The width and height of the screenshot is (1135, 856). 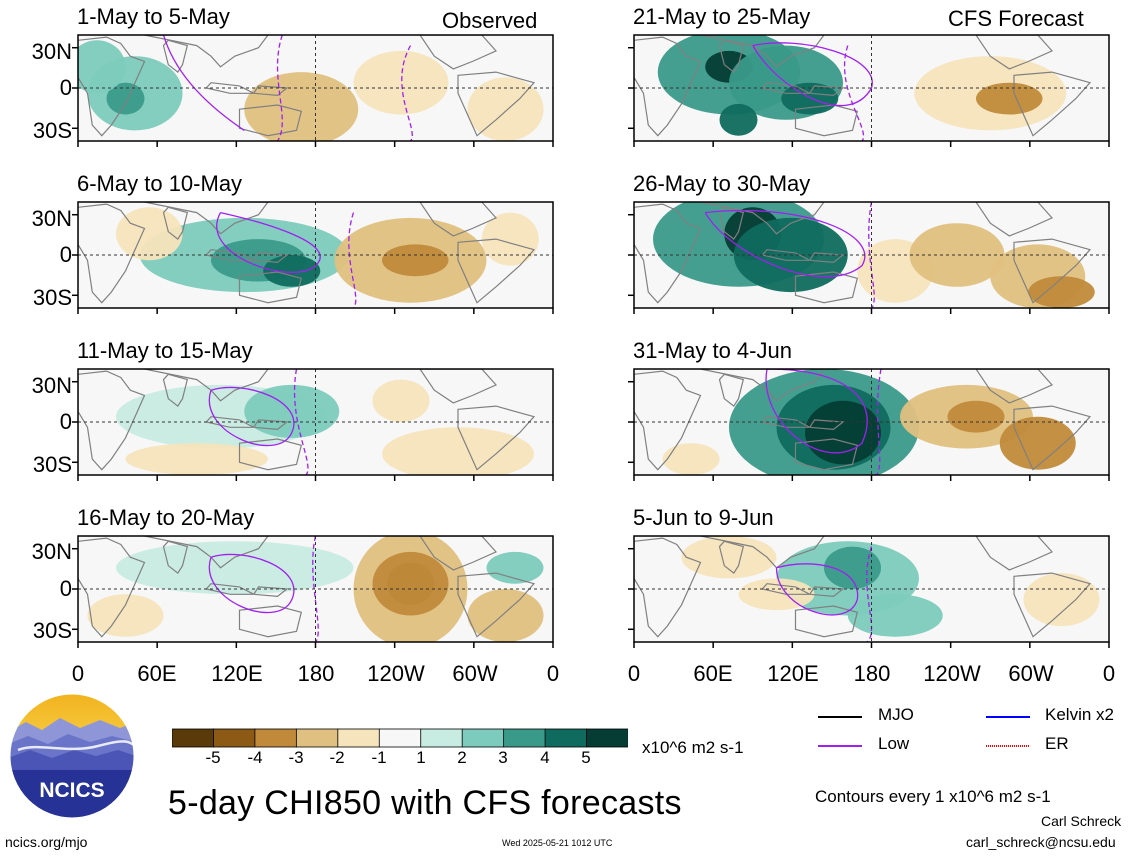 What do you see at coordinates (337, 757) in the screenshot?
I see `colorbar-tick: -2` at bounding box center [337, 757].